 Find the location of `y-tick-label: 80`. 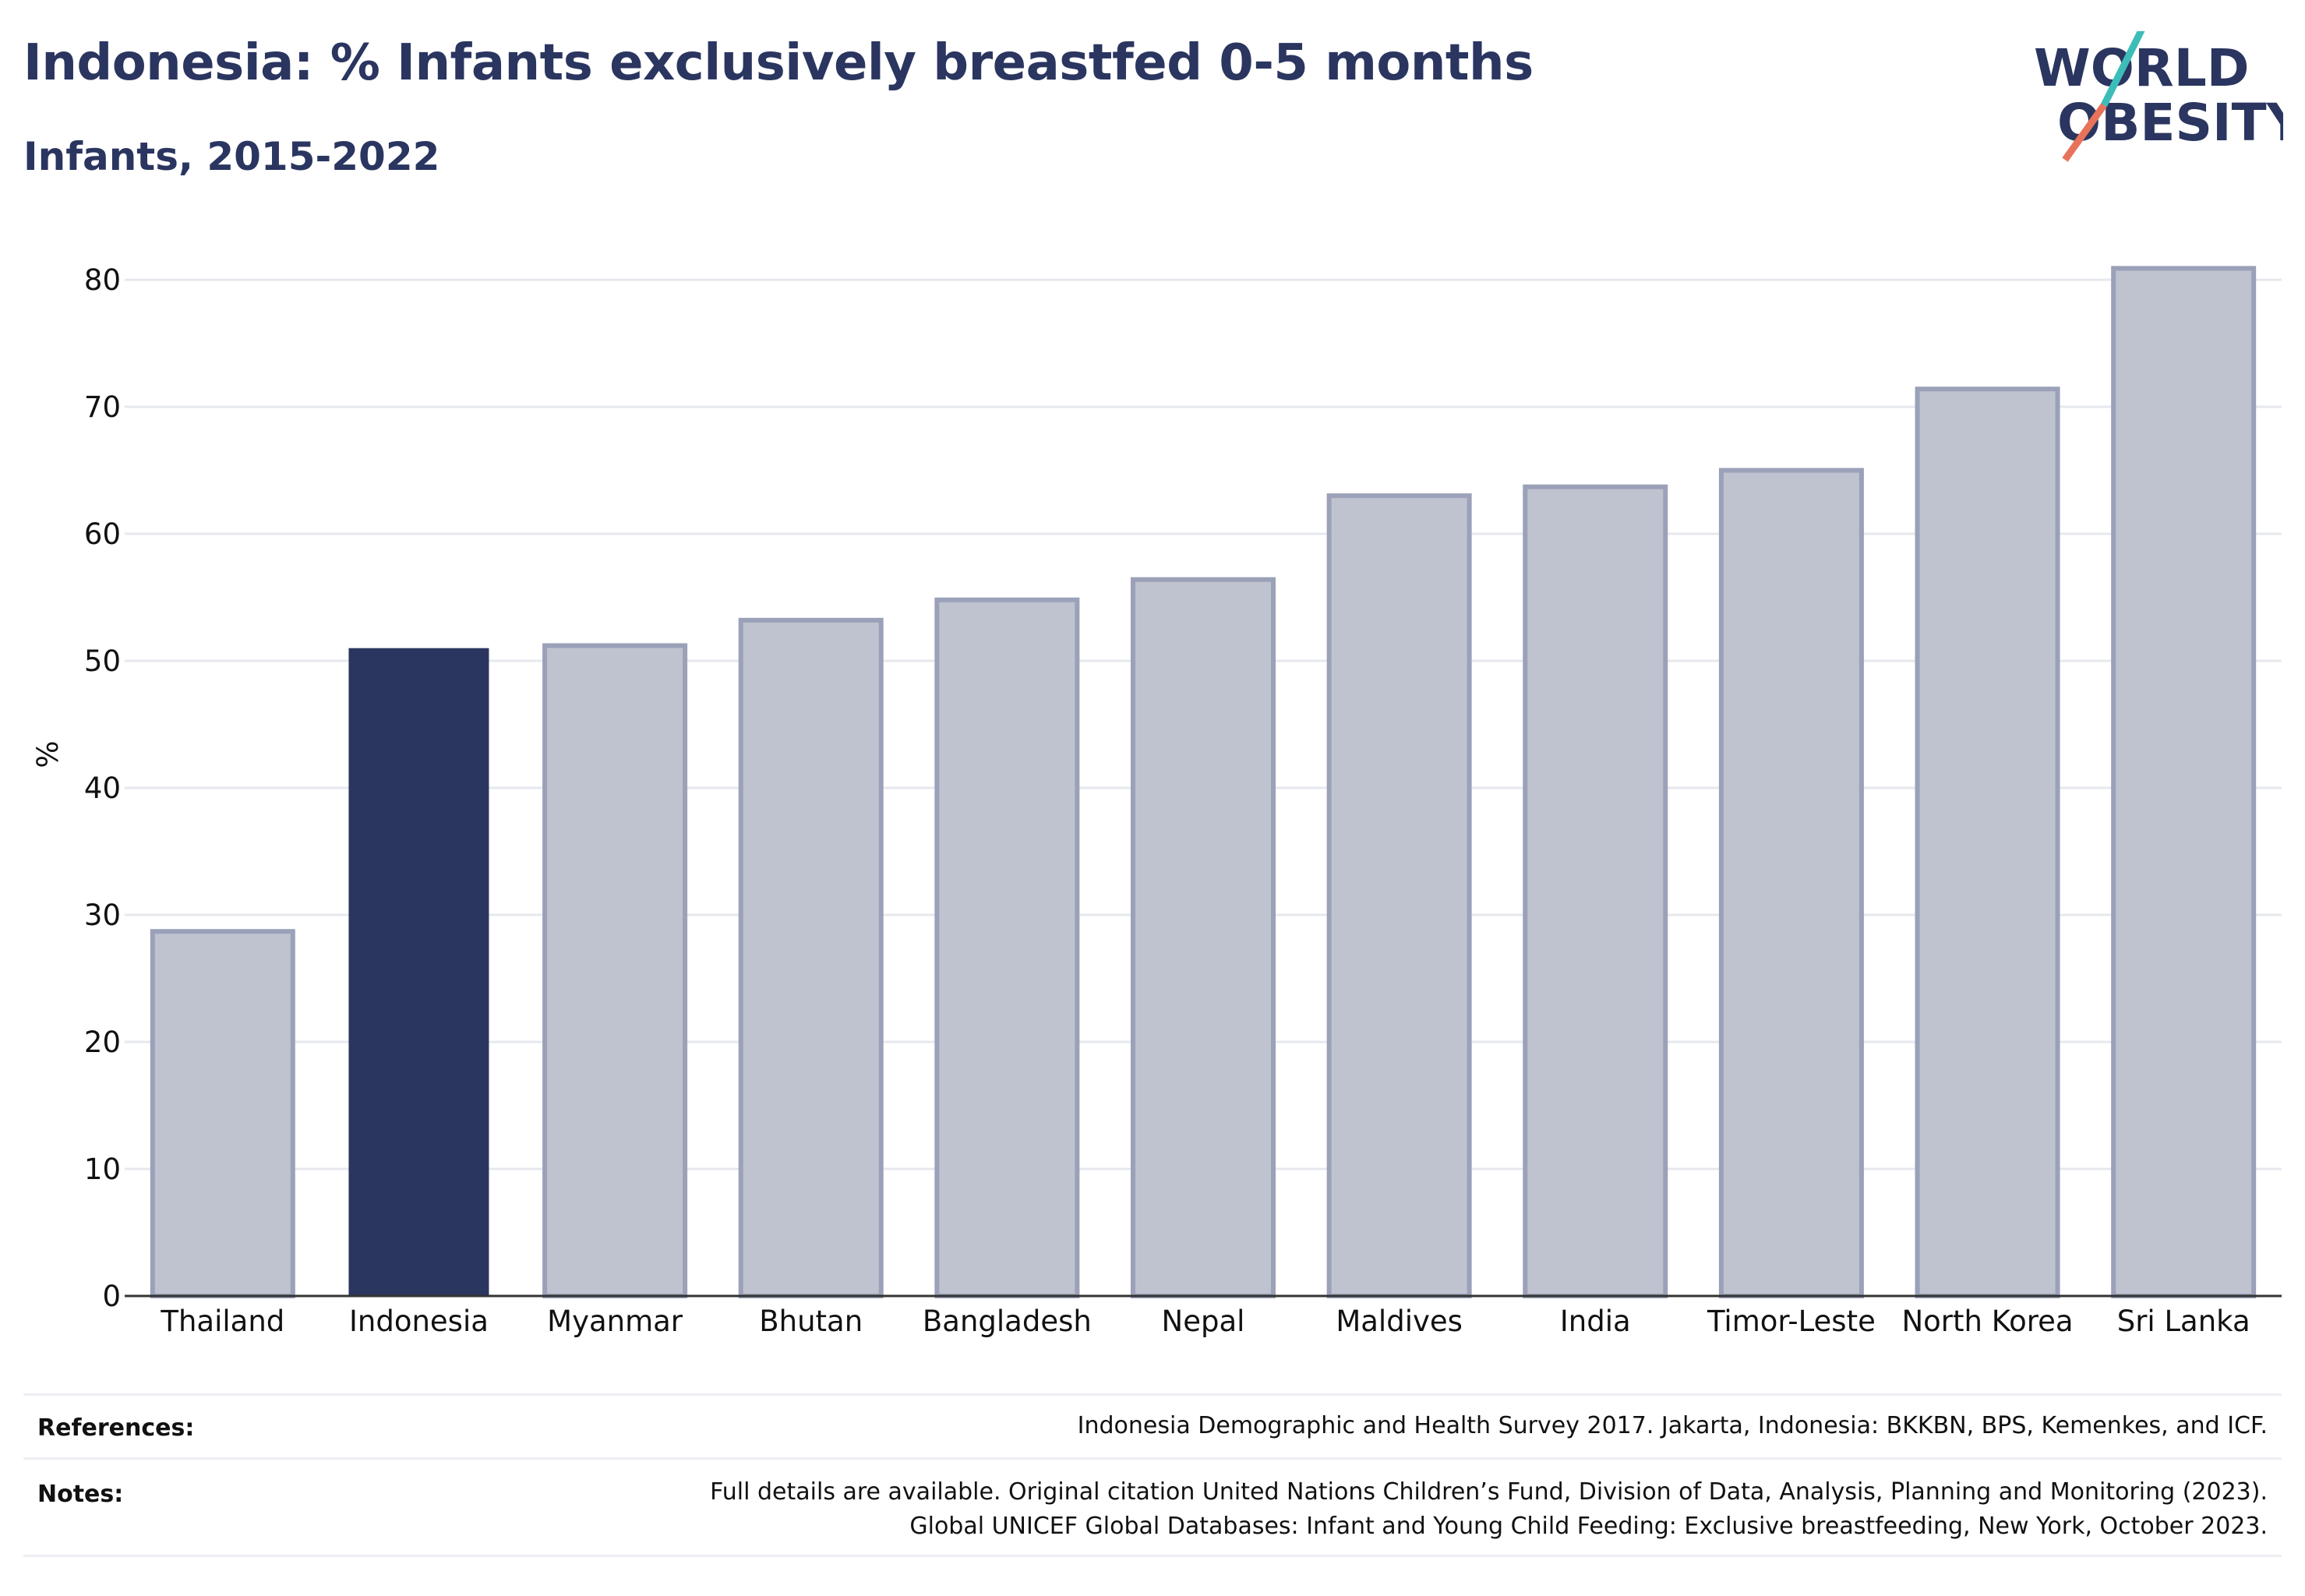

y-tick-label: 80 is located at coordinates (102, 280).